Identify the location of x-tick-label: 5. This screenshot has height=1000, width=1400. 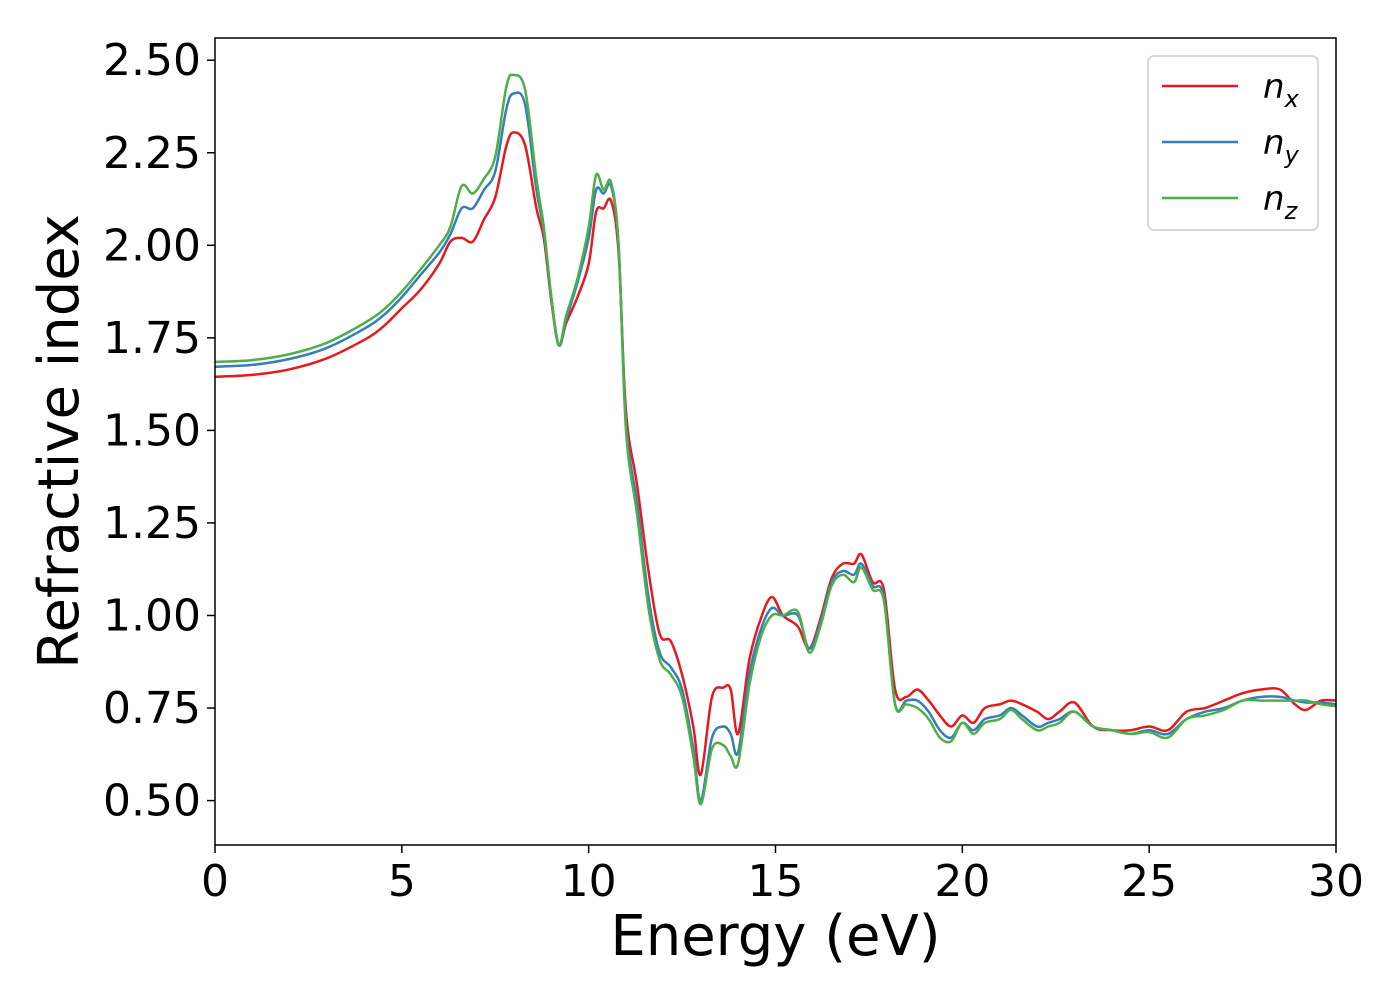
(402, 881).